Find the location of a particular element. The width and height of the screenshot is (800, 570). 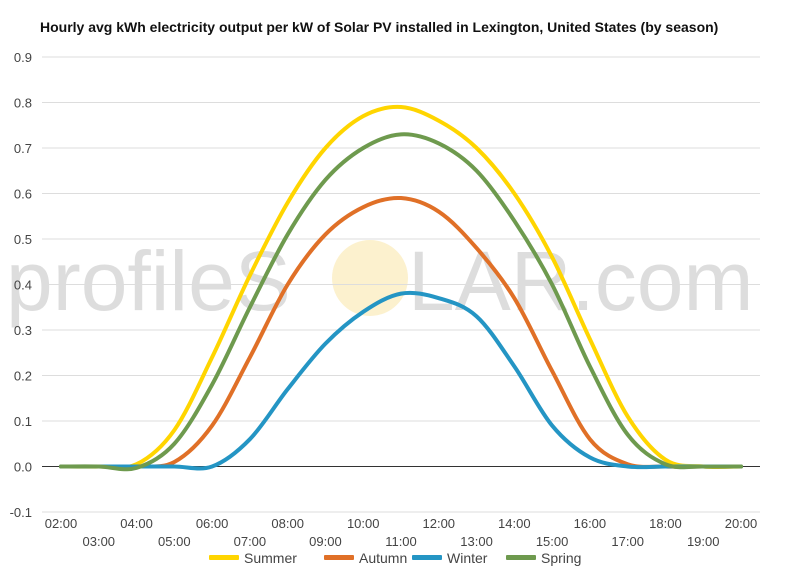

legend-item-winter: Winter is located at coordinates (450, 558).